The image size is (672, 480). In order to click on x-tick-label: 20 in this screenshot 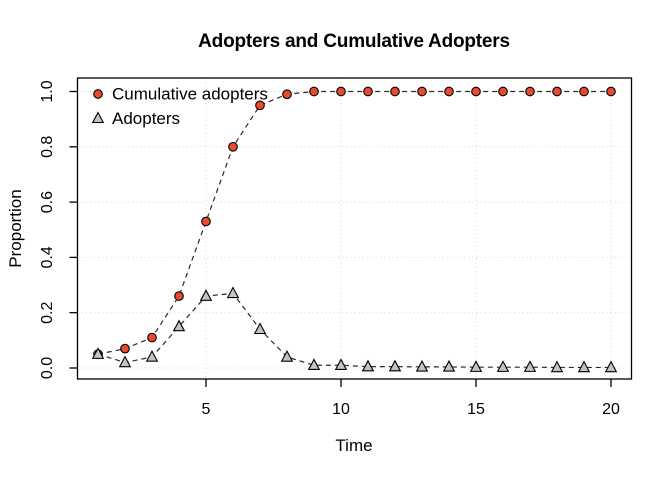, I will do `click(611, 409)`.